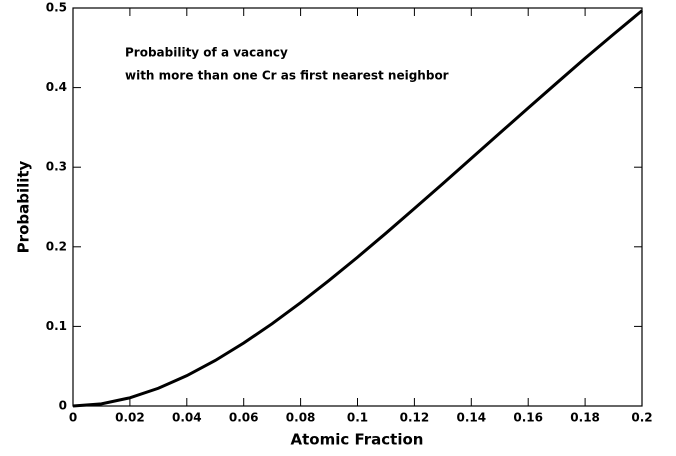 The width and height of the screenshot is (676, 456). What do you see at coordinates (357, 418) in the screenshot?
I see `x-tick-label: 0.1` at bounding box center [357, 418].